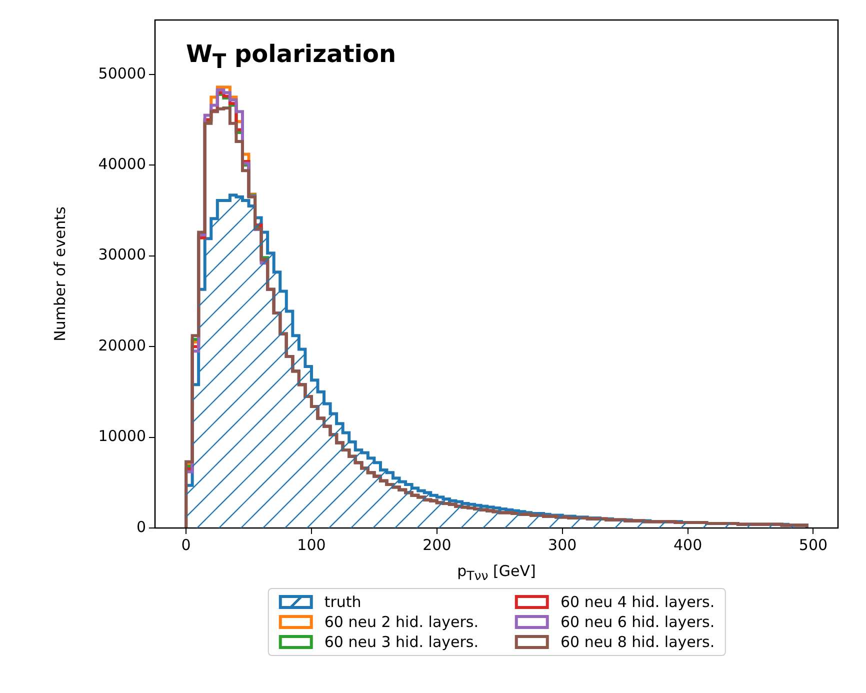 This screenshot has height=693, width=866. I want to click on y-tick-label: 40000, so click(122, 164).